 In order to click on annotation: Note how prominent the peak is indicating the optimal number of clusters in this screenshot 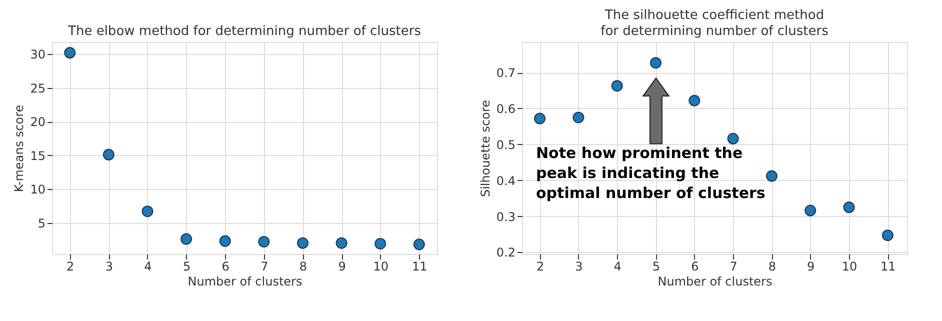, I will do `click(651, 173)`.